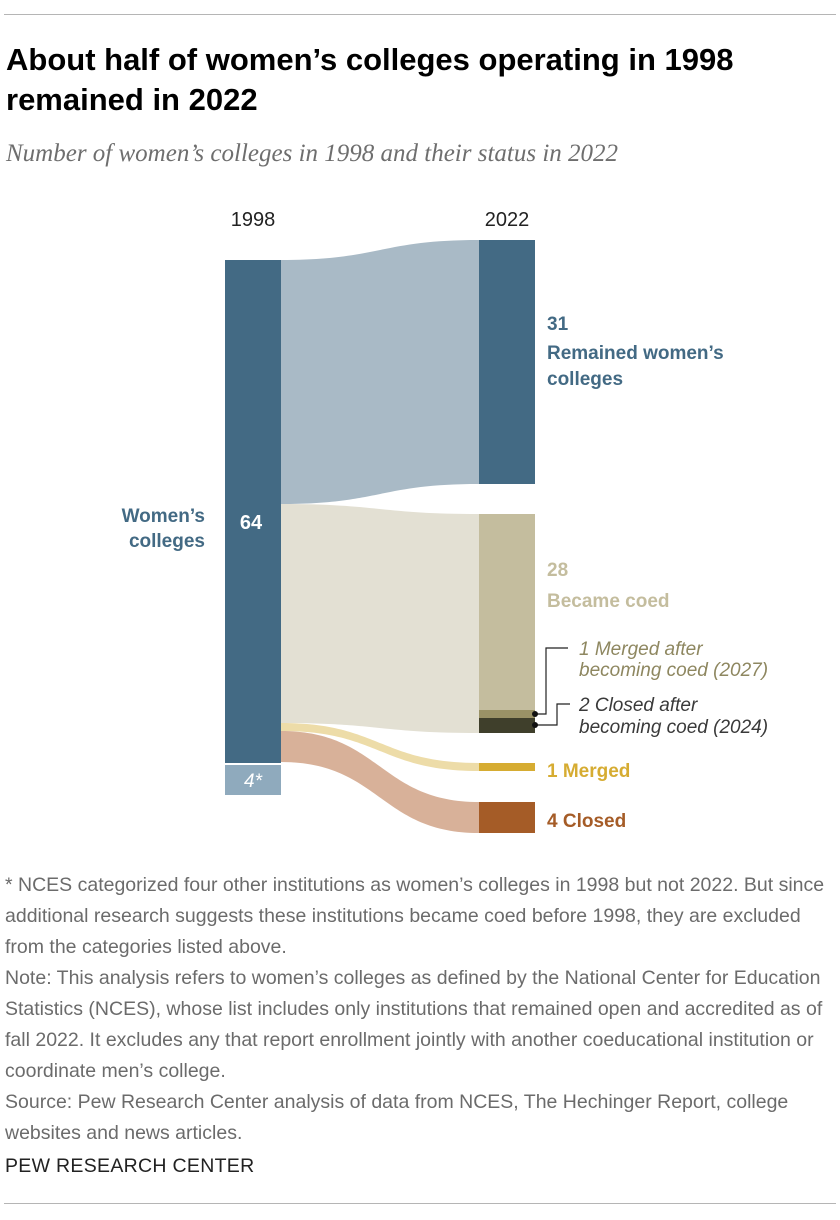  I want to click on merged-coed-label-line2: becoming coed (2027), so click(673, 670).